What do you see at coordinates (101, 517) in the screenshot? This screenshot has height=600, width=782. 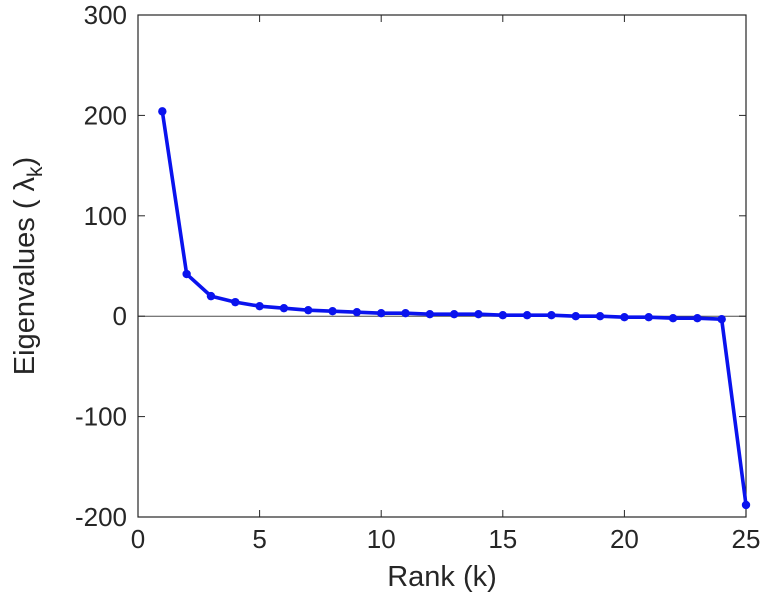 I see `y-tick-label: -200` at bounding box center [101, 517].